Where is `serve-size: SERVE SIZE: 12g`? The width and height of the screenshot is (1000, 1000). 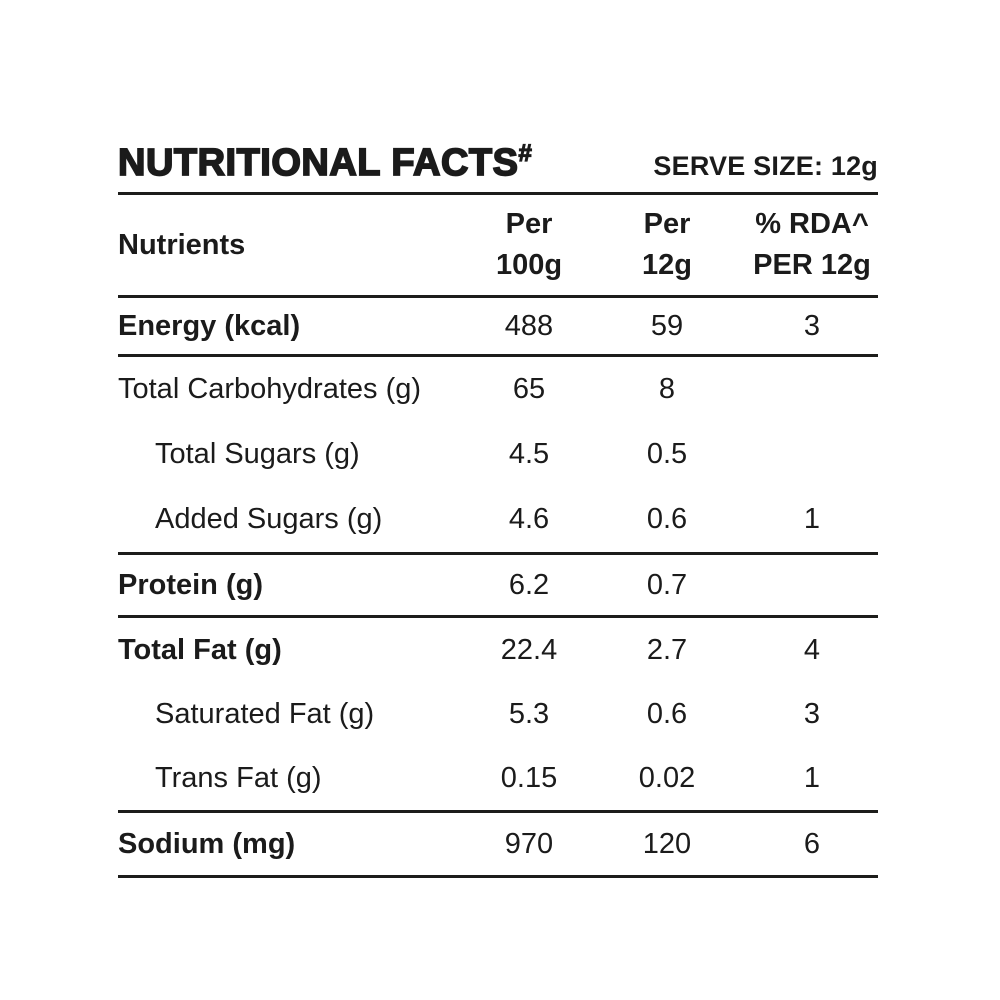
serve-size: SERVE SIZE: 12g is located at coordinates (765, 166).